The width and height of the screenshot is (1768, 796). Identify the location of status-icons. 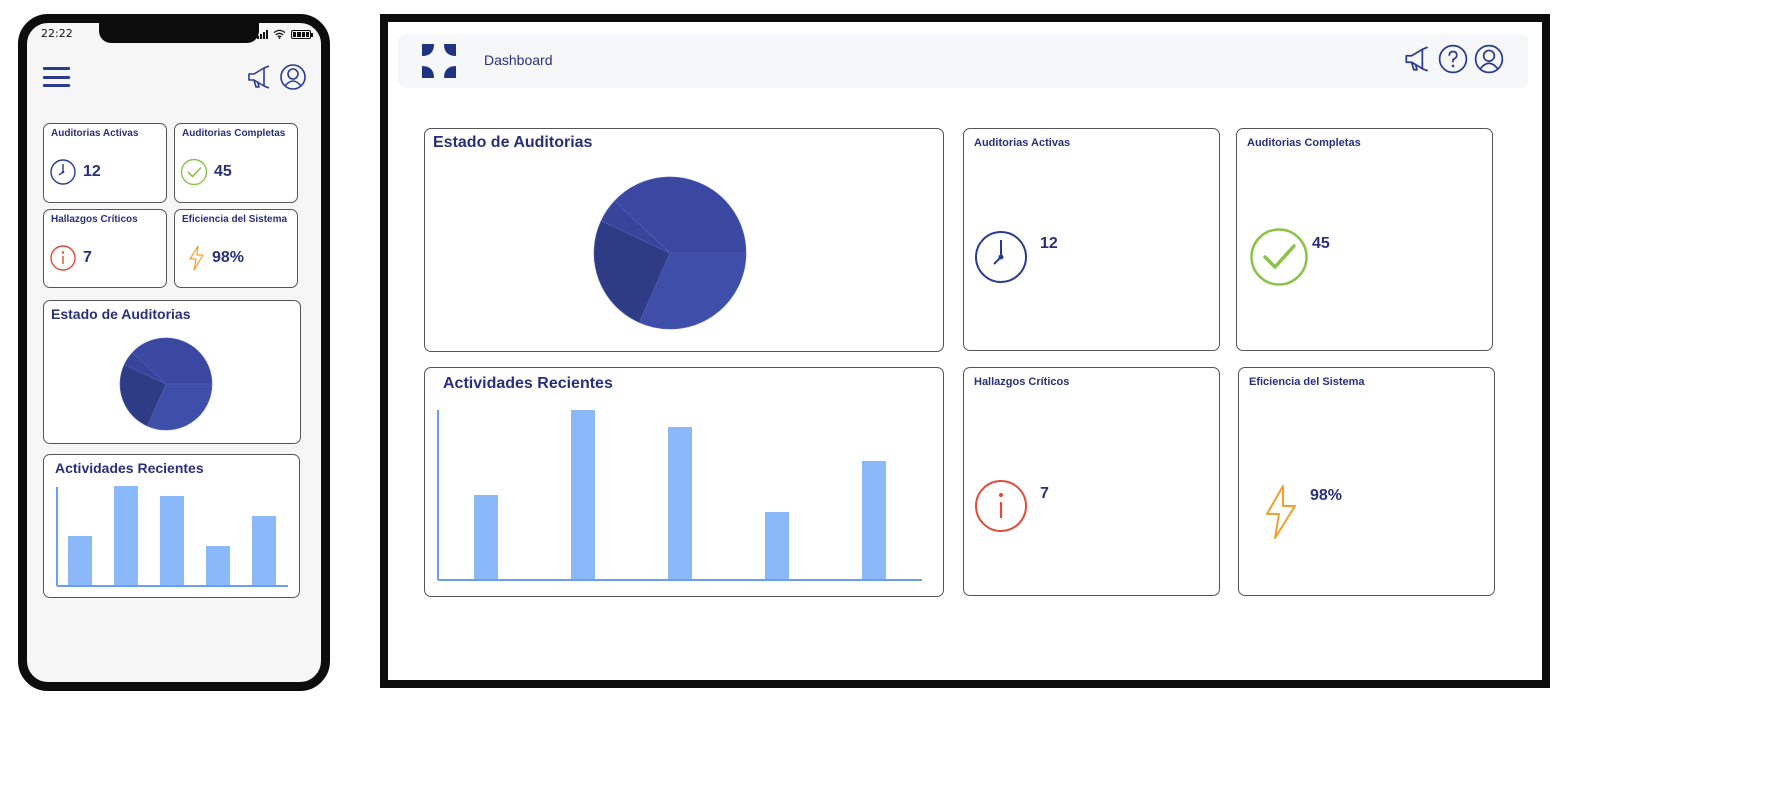
(285, 34).